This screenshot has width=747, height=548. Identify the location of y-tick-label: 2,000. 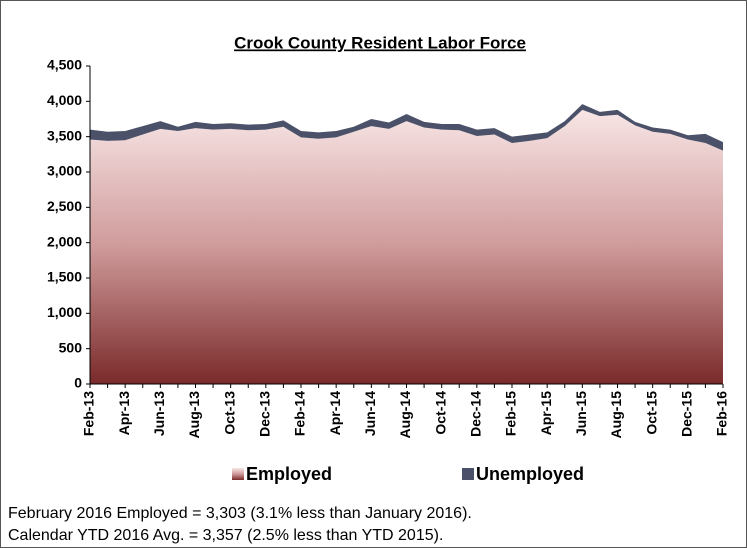
(64, 241).